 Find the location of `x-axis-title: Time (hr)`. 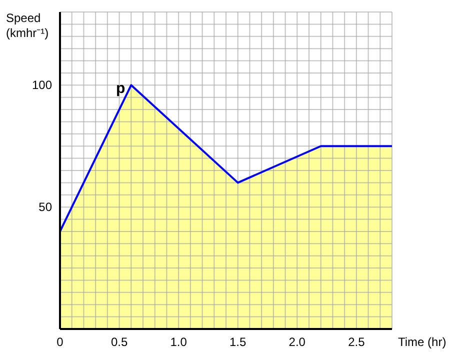

x-axis-title: Time (hr) is located at coordinates (422, 342).